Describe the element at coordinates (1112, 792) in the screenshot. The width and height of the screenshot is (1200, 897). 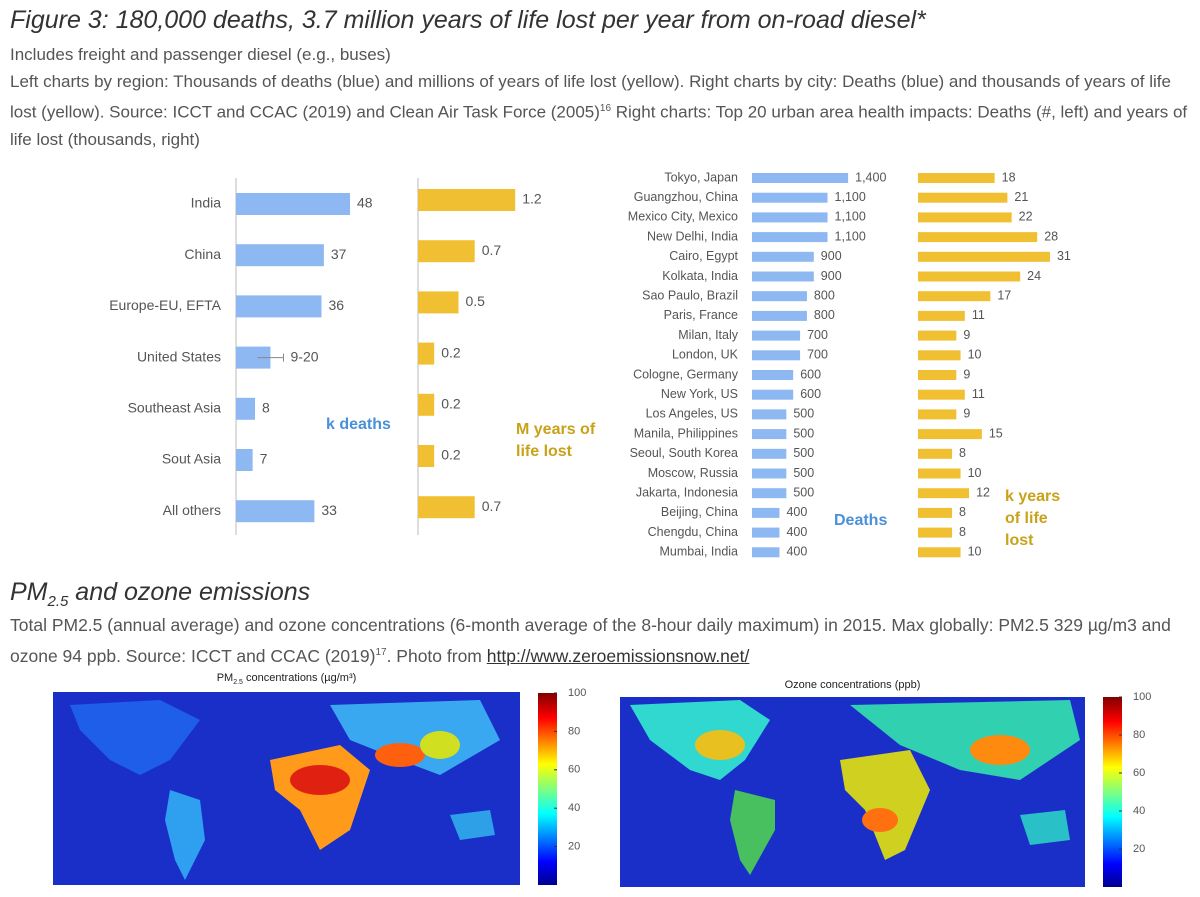
I see `ozone-colorbar` at that location.